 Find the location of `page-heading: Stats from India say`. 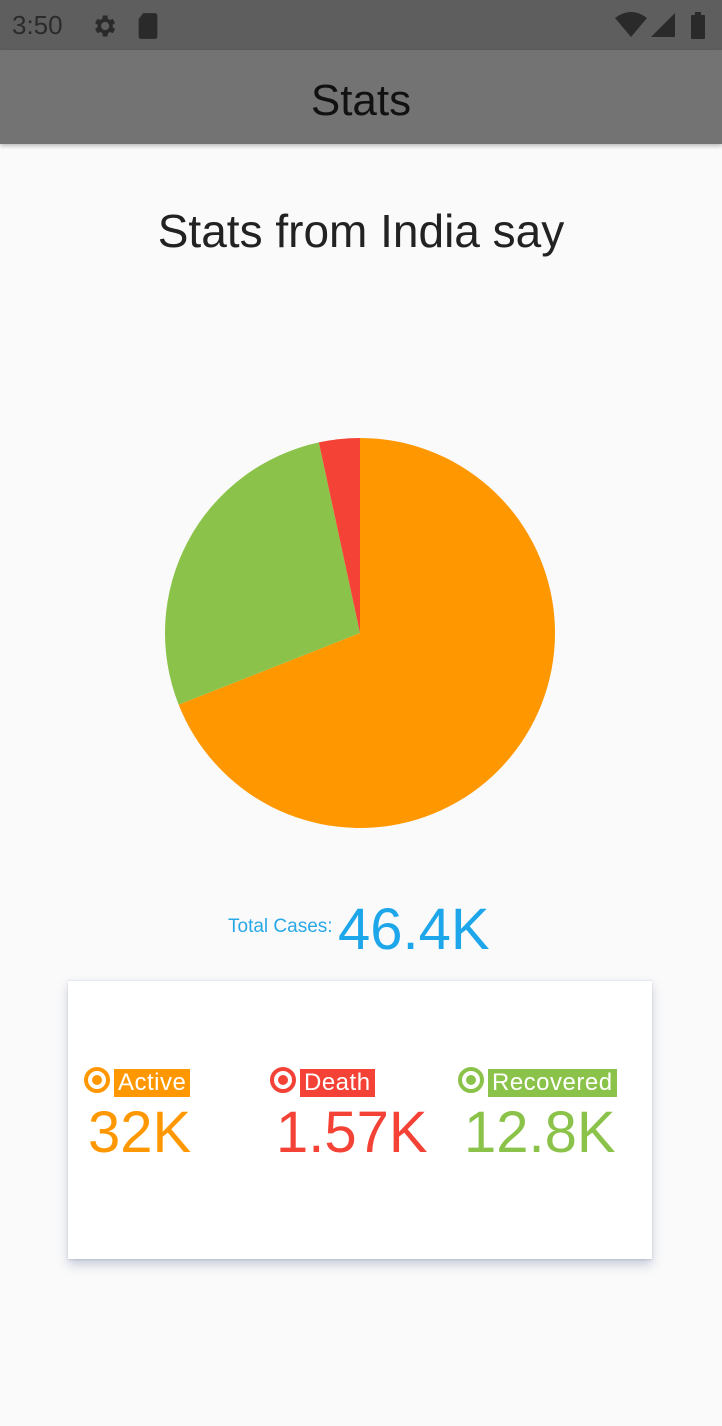

page-heading: Stats from India say is located at coordinates (361, 231).